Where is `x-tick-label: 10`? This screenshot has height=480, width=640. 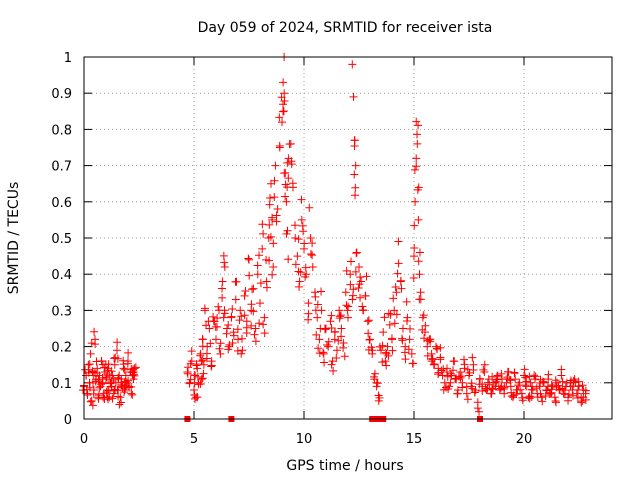
x-tick-label: 10 is located at coordinates (304, 439).